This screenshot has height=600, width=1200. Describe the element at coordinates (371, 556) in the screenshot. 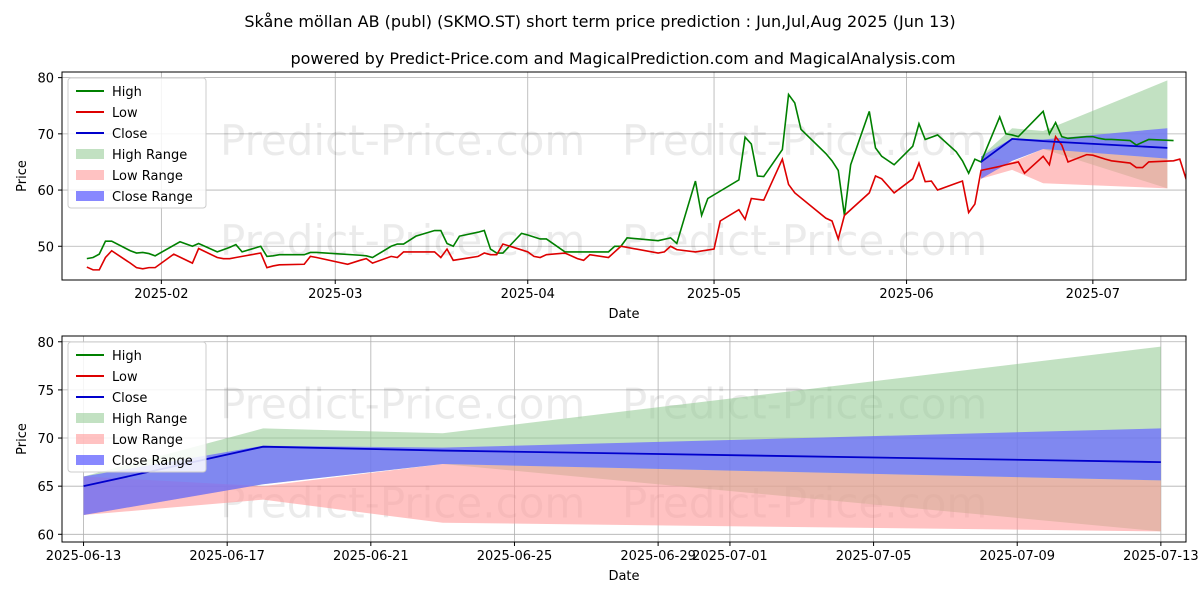

I see `x-tick-label: 2025-06-21` at that location.